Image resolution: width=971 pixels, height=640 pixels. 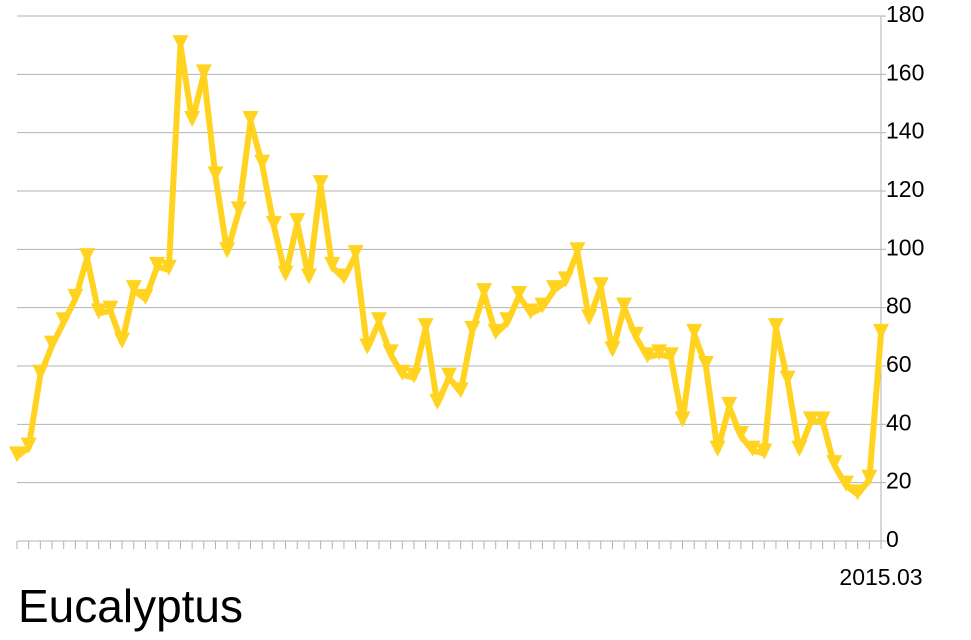 What do you see at coordinates (905, 14) in the screenshot?
I see `y-tick-label: 180` at bounding box center [905, 14].